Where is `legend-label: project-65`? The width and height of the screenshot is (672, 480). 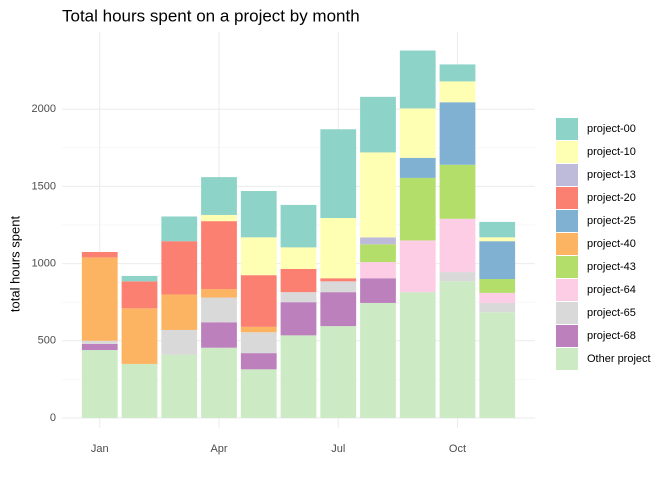 legend-label: project-65 is located at coordinates (611, 313).